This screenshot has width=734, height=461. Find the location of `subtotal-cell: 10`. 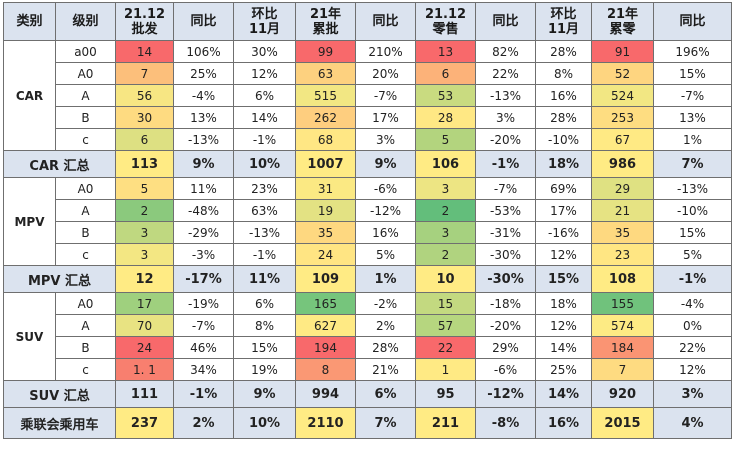

subtotal-cell: 10 is located at coordinates (445, 279).